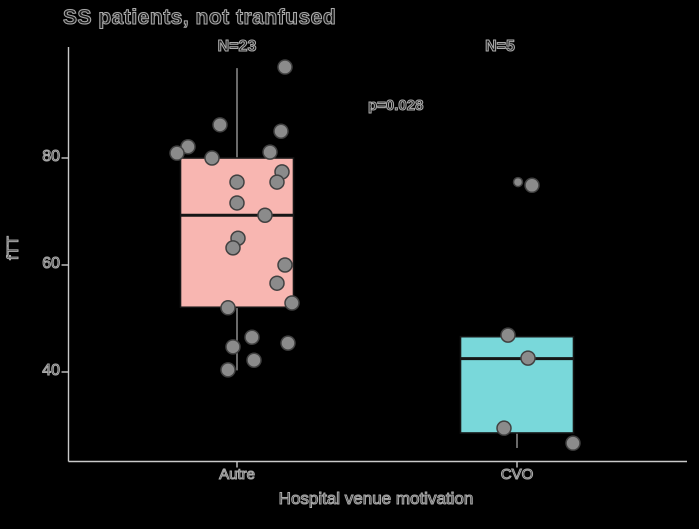 This screenshot has width=699, height=529. Describe the element at coordinates (517, 475) in the screenshot. I see `x-tick-label-cvo: CVO` at that location.